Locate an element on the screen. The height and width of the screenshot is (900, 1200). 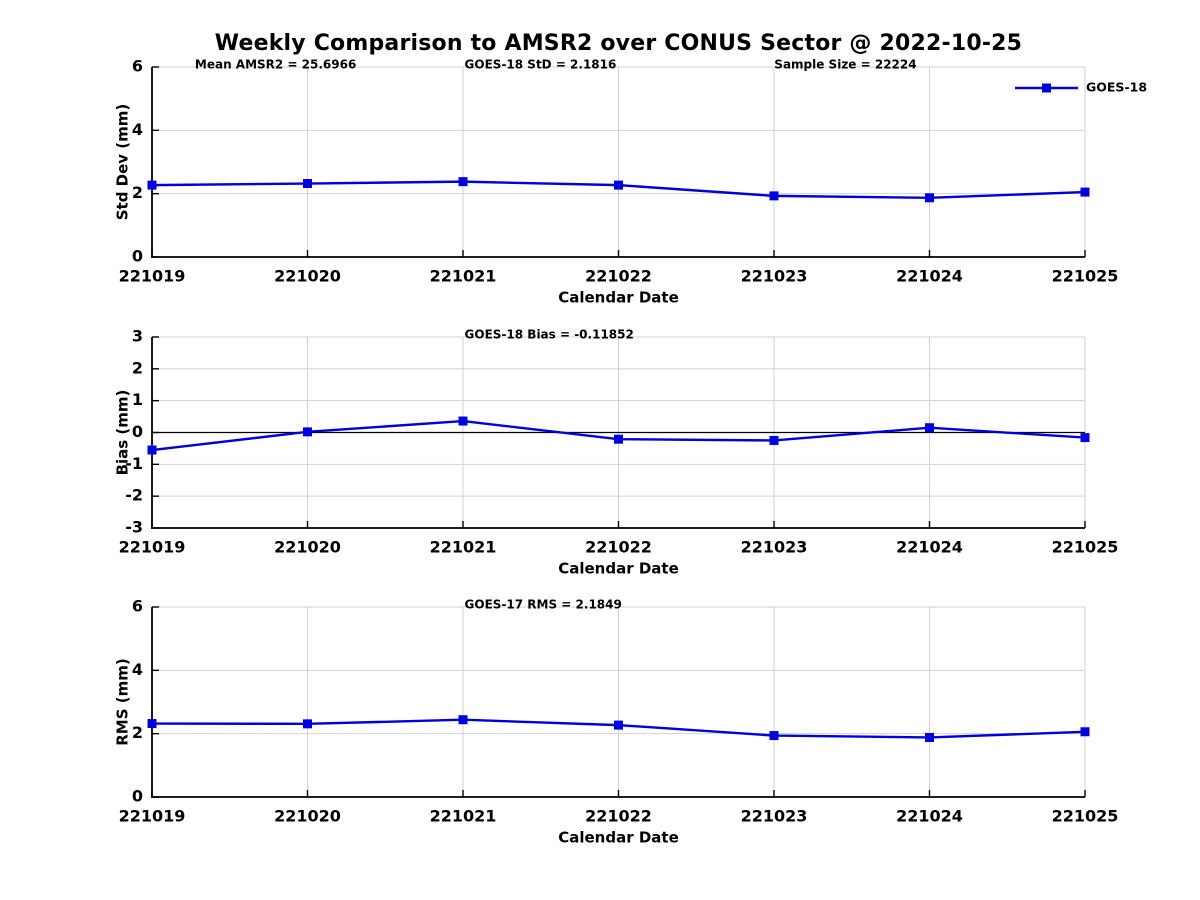
y-axis-label: Std Dev (mm) is located at coordinates (123, 162).